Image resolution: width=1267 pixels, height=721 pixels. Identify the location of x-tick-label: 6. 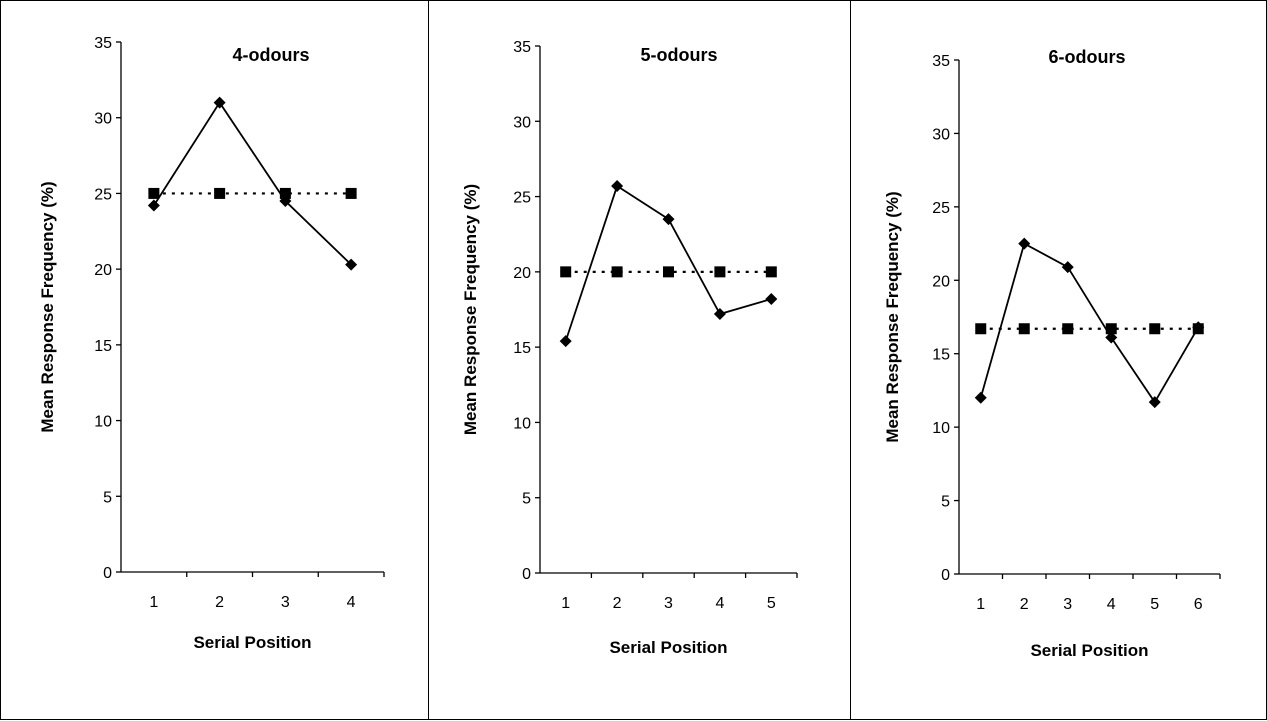
(1198, 604).